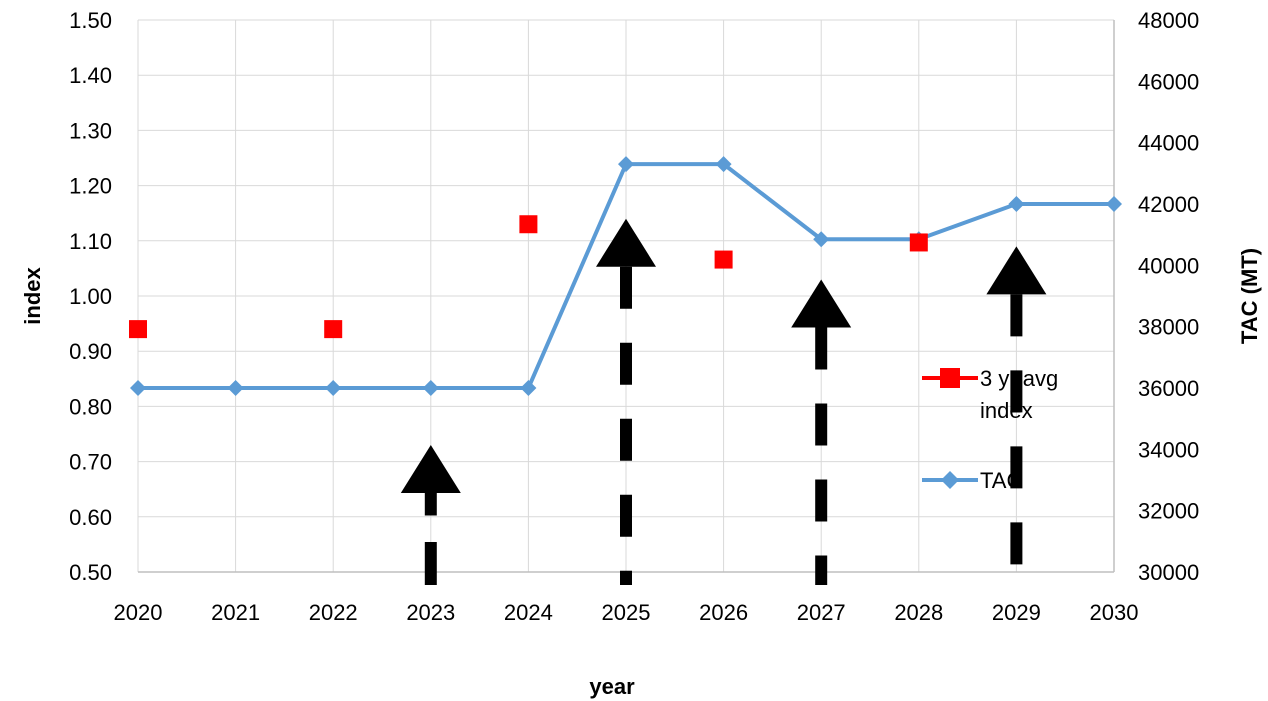 The image size is (1268, 701). Describe the element at coordinates (333, 612) in the screenshot. I see `x-tick-label: 2022` at that location.